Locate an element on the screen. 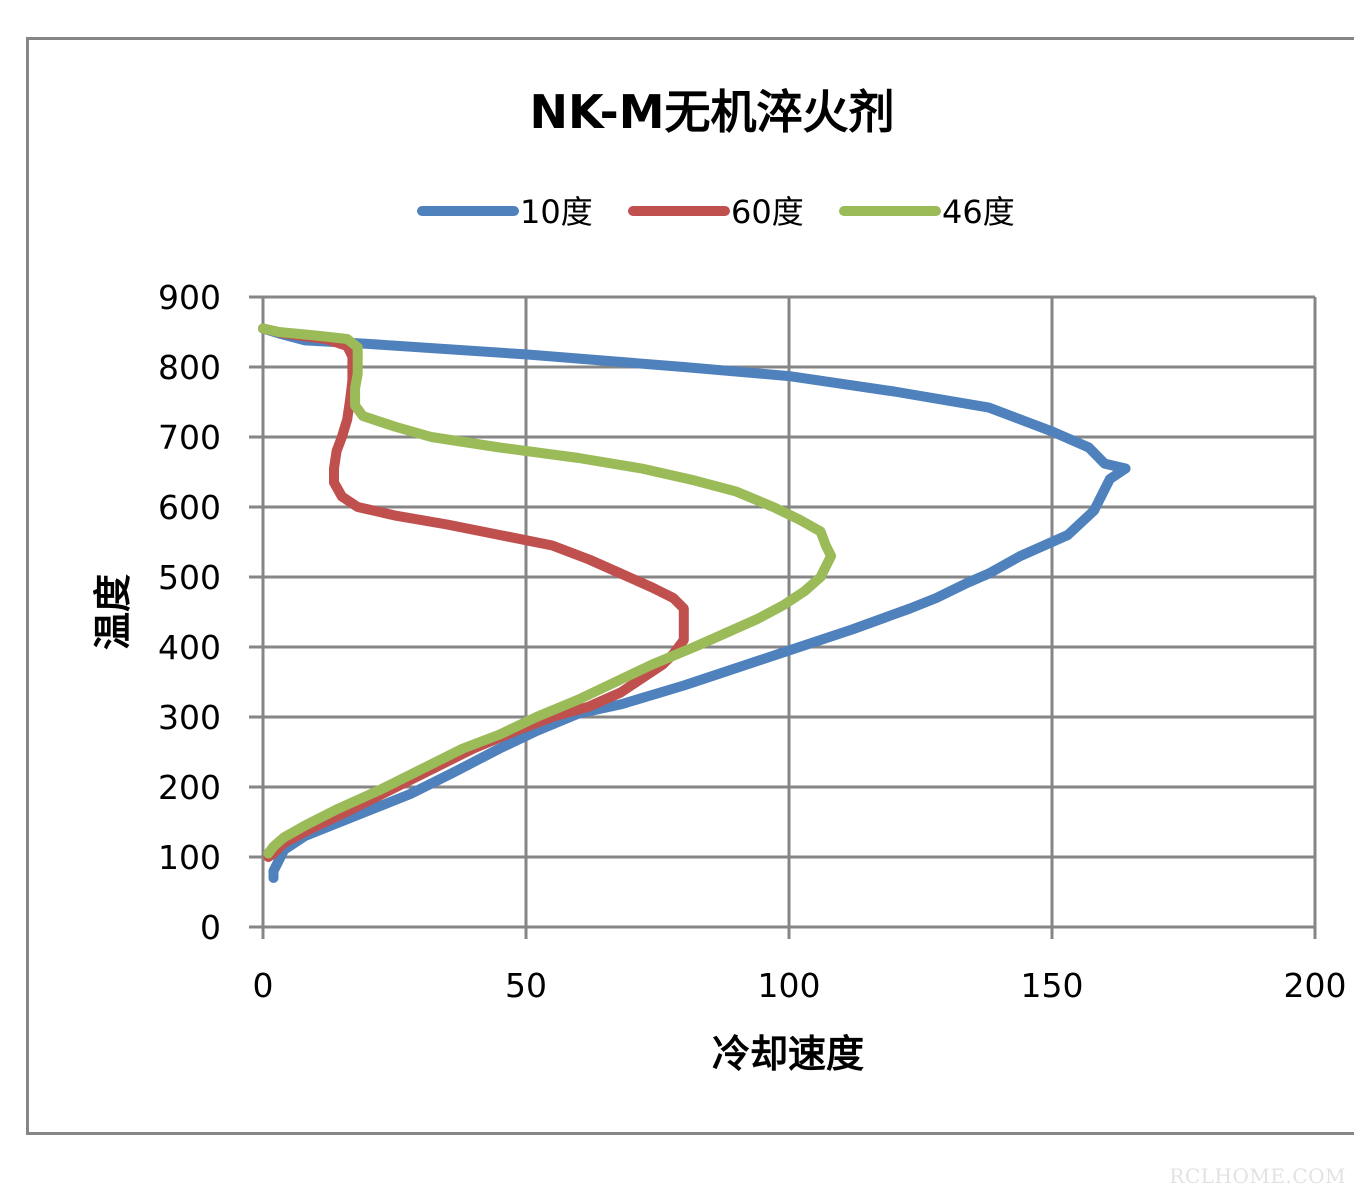  legend-label: 46度 is located at coordinates (978, 212).